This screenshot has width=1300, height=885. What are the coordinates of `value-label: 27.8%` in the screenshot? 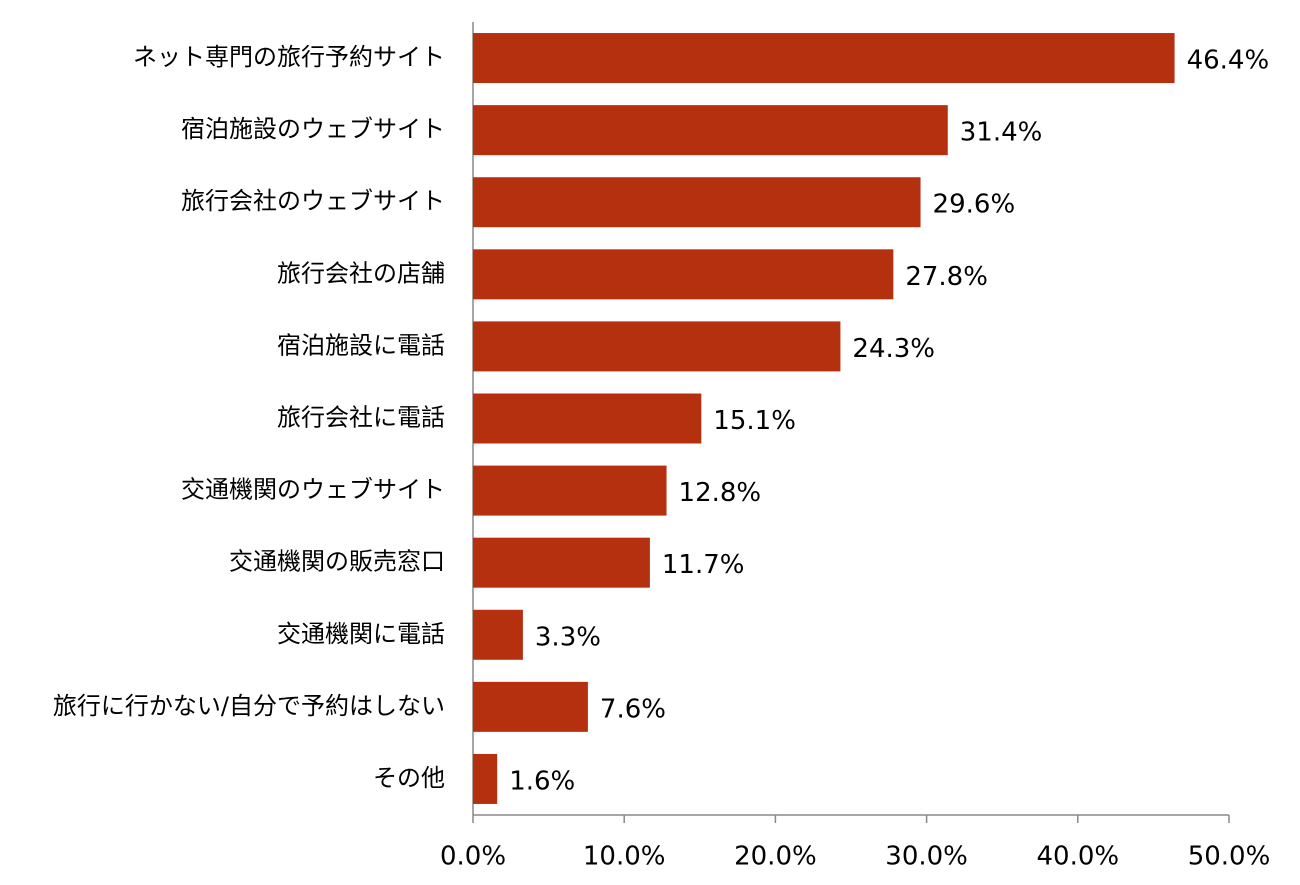 It's located at (946, 277).